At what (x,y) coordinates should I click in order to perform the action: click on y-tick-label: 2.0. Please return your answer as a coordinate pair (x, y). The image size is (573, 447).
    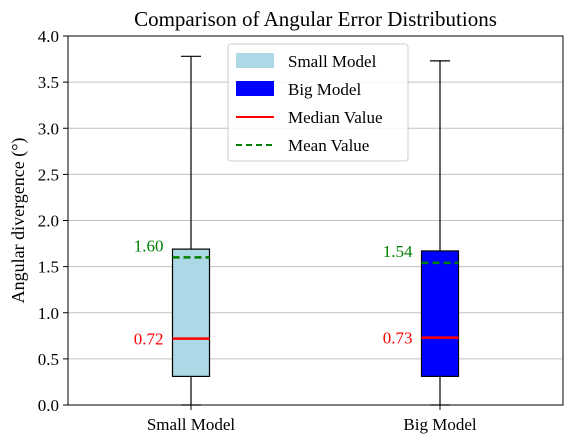
    Looking at the image, I should click on (48, 221).